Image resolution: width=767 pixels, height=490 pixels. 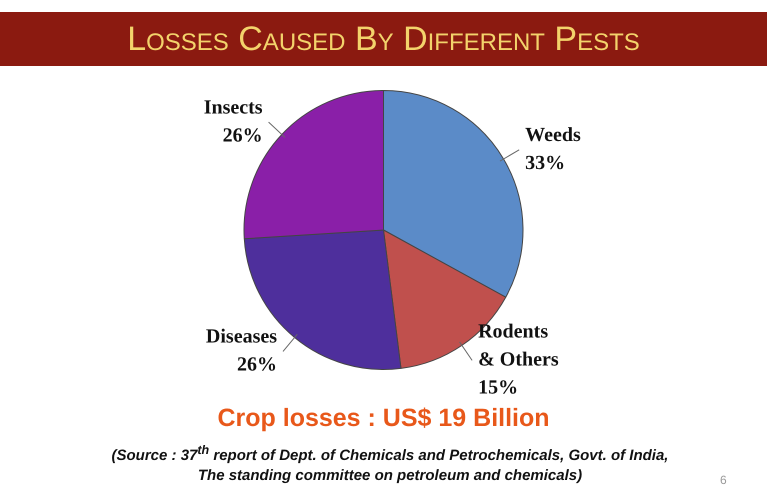 I want to click on chart-title: Losses Caused By Different Pests, so click(x=383, y=39).